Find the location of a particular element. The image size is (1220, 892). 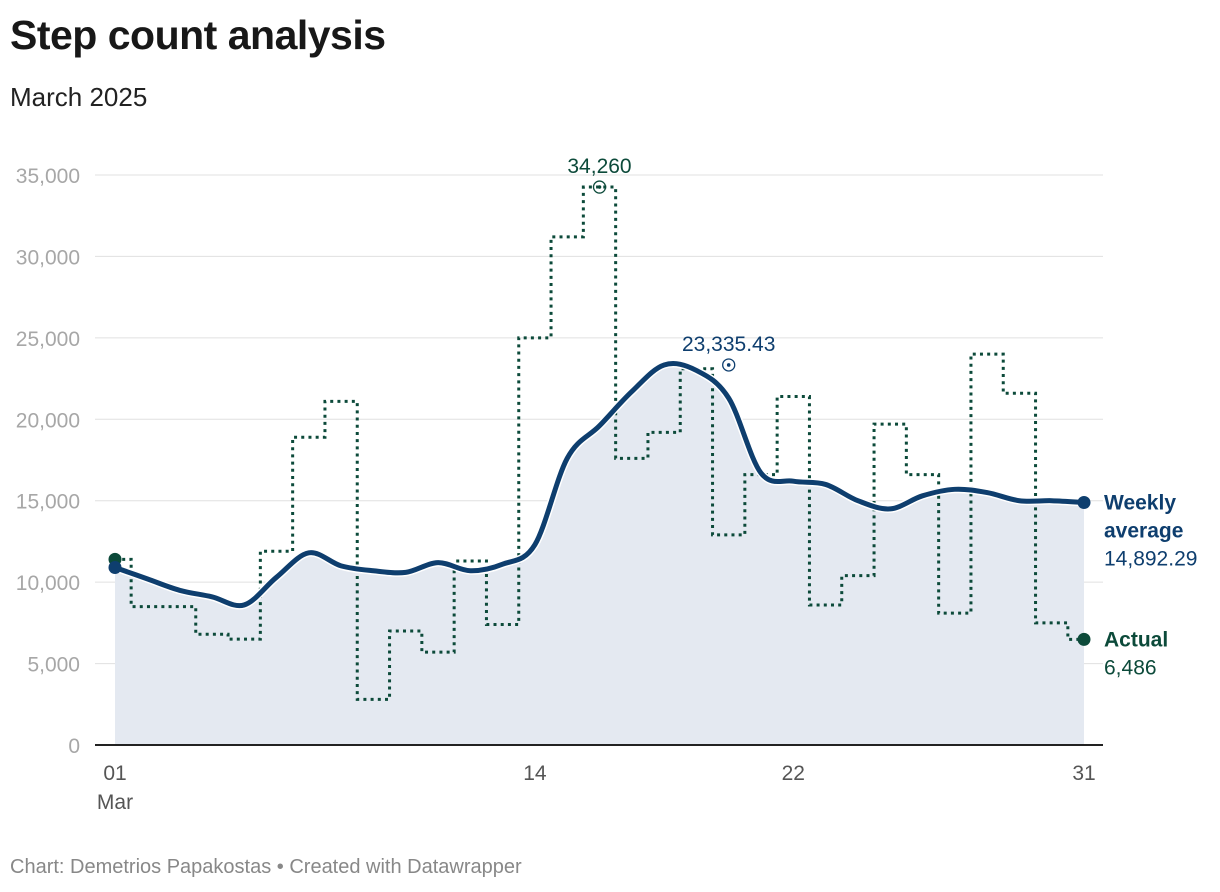

x-tick-label: 01 is located at coordinates (114, 773).